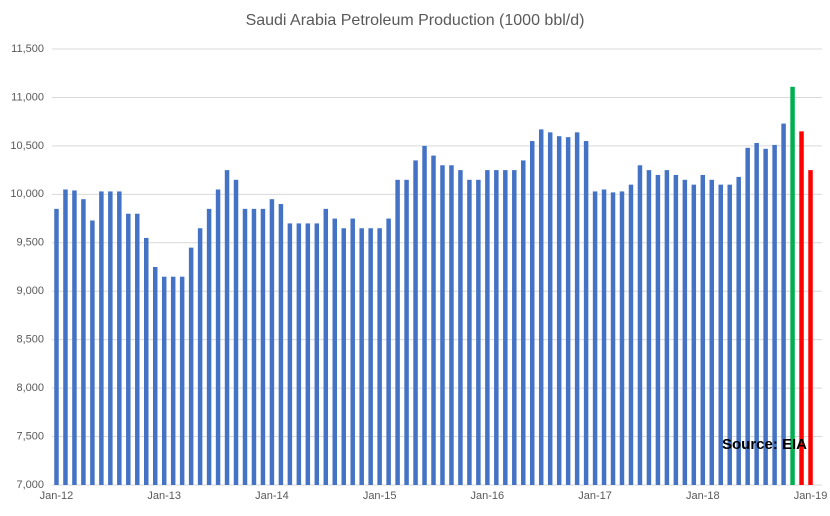  What do you see at coordinates (30, 388) in the screenshot?
I see `y-tick-label: 8,000` at bounding box center [30, 388].